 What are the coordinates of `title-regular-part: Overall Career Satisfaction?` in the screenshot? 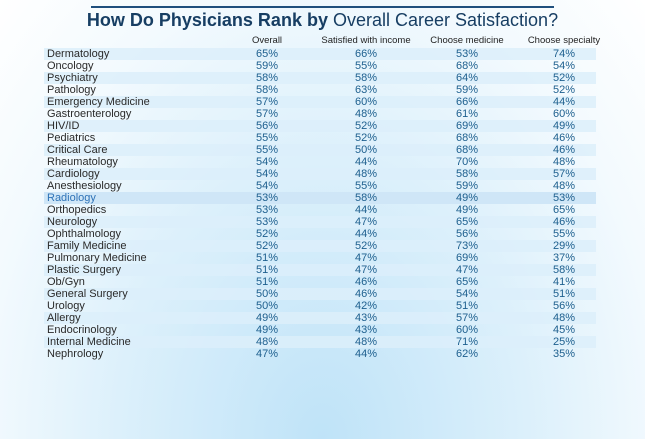 It's located at (445, 20).